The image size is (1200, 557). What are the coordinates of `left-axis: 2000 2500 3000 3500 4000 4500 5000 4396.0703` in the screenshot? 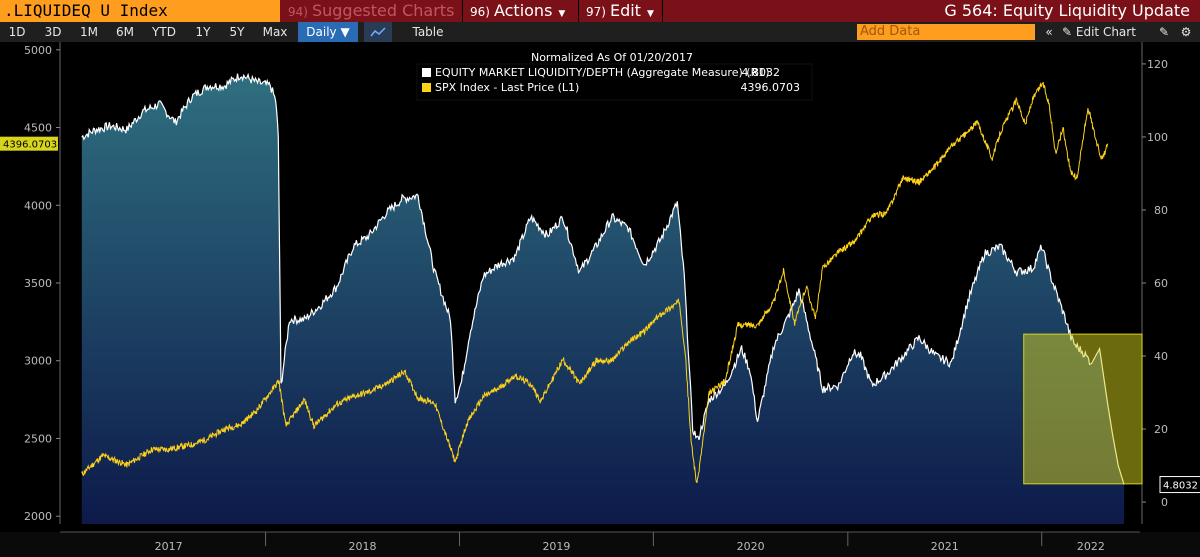 It's located at (30, 283).